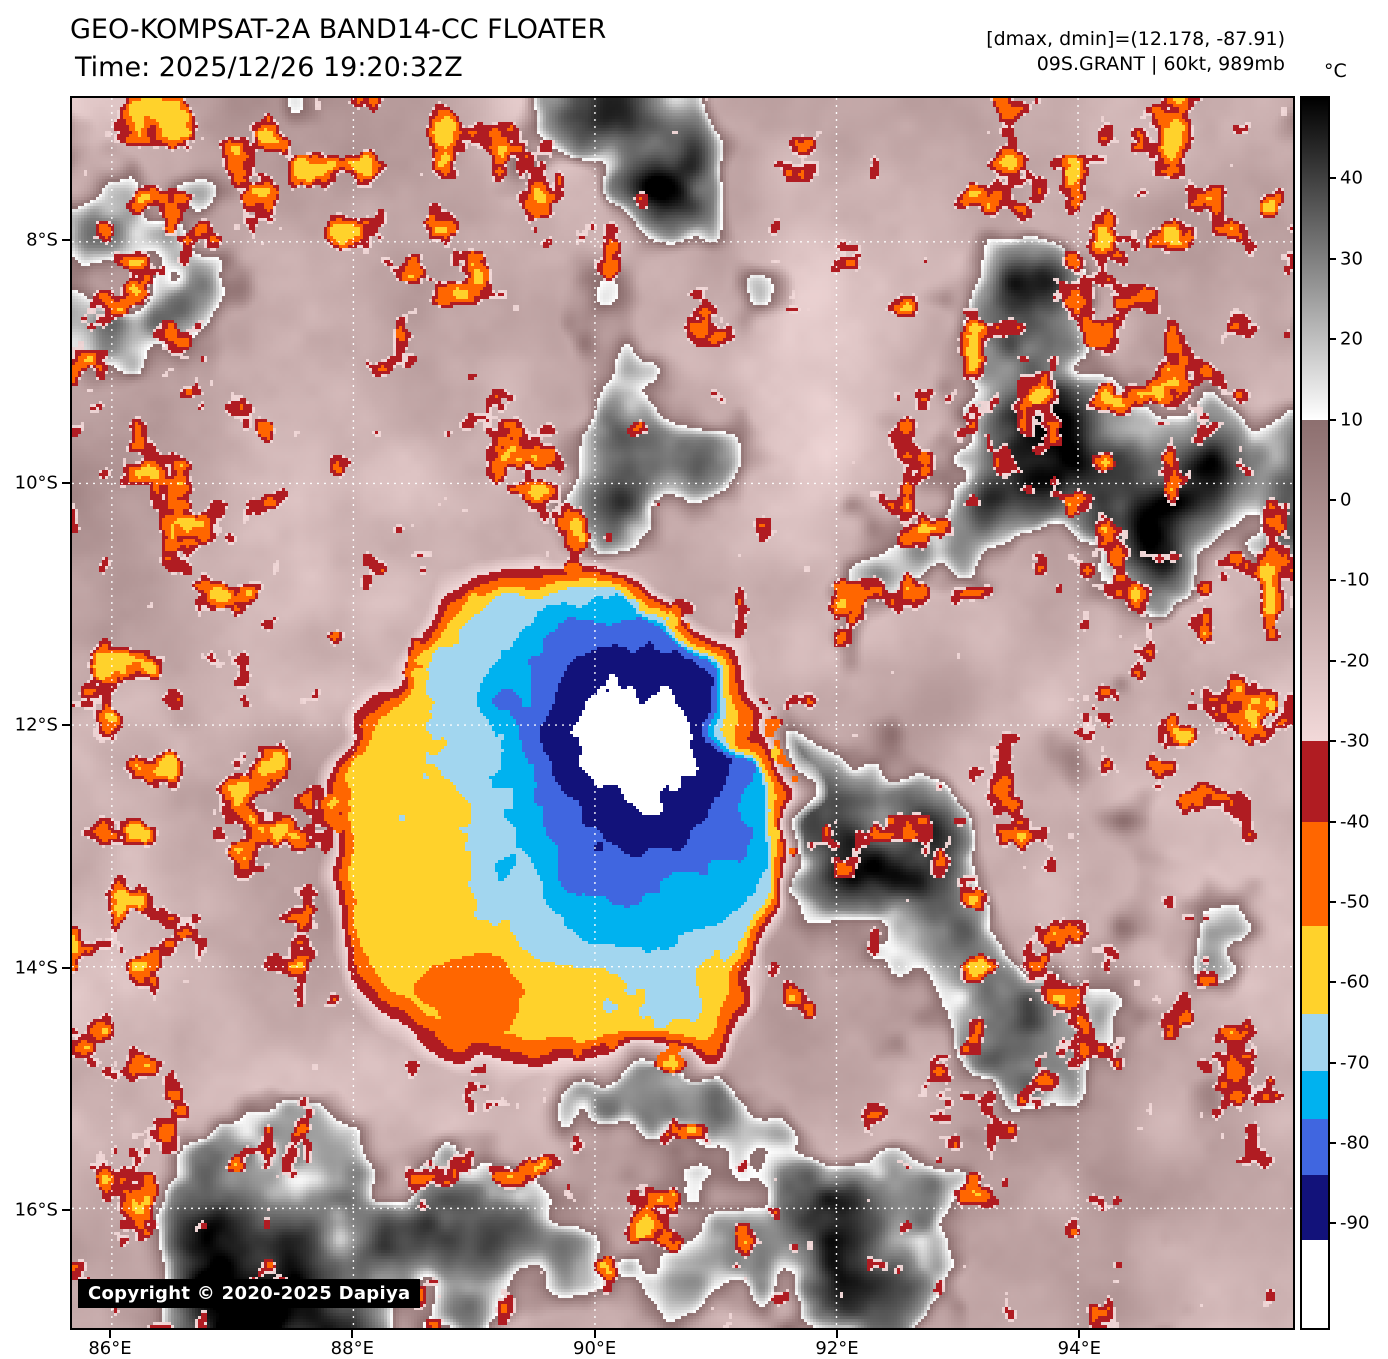 The width and height of the screenshot is (1388, 1359). What do you see at coordinates (1351, 339) in the screenshot?
I see `colorbar-tick-label: 20` at bounding box center [1351, 339].